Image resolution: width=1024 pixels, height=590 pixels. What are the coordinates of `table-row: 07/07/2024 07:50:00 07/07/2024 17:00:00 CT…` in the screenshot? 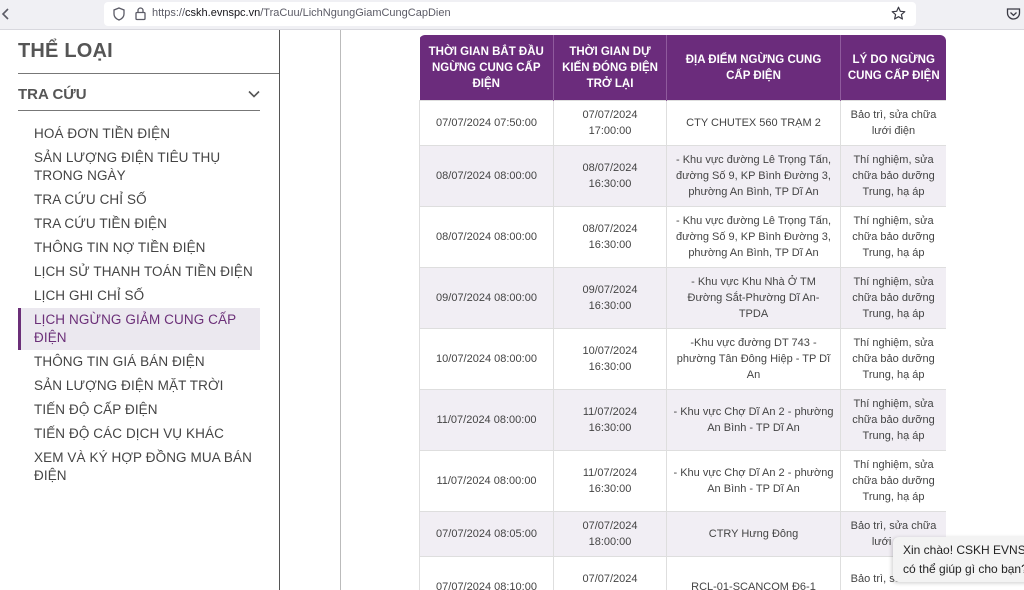 It's located at (682, 123).